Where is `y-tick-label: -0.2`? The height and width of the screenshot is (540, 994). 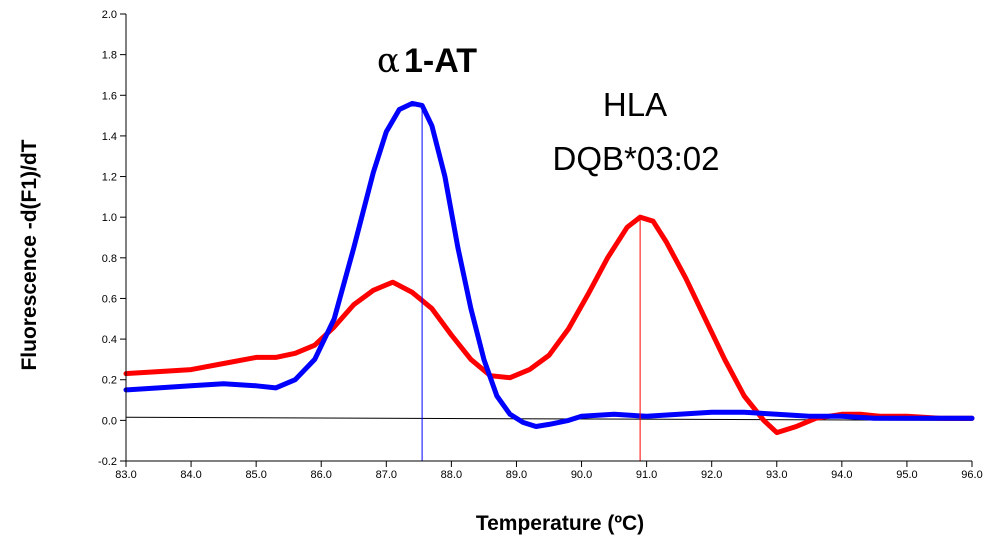 y-tick-label: -0.2 is located at coordinates (107, 462).